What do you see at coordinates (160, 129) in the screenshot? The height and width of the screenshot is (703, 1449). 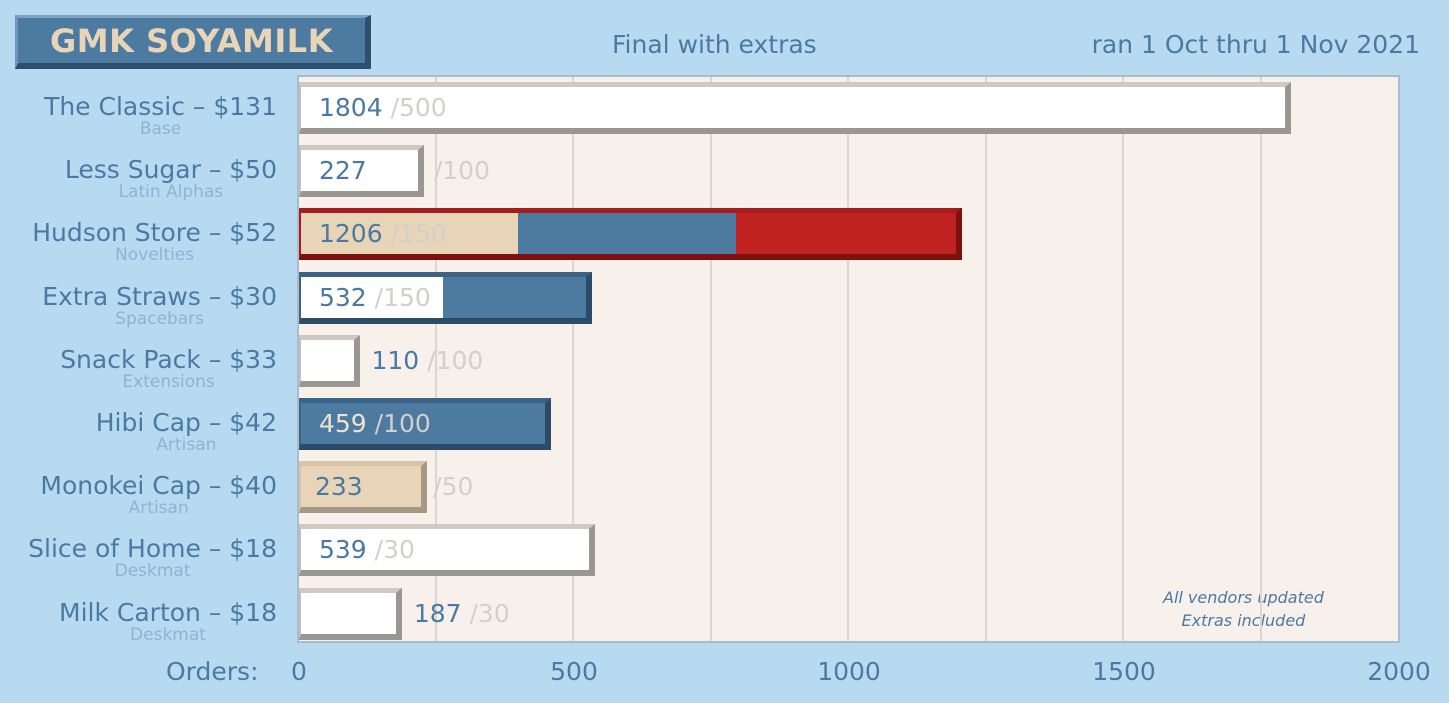 I see `row-category: Base` at bounding box center [160, 129].